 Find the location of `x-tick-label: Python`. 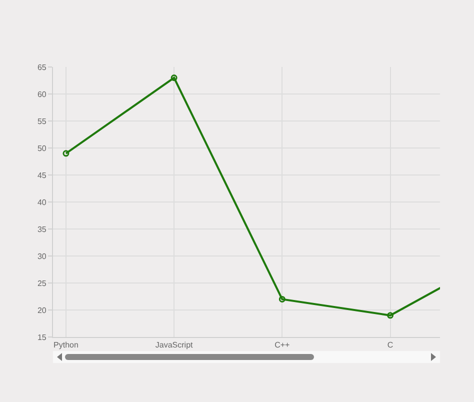

x-tick-label: Python is located at coordinates (66, 345).